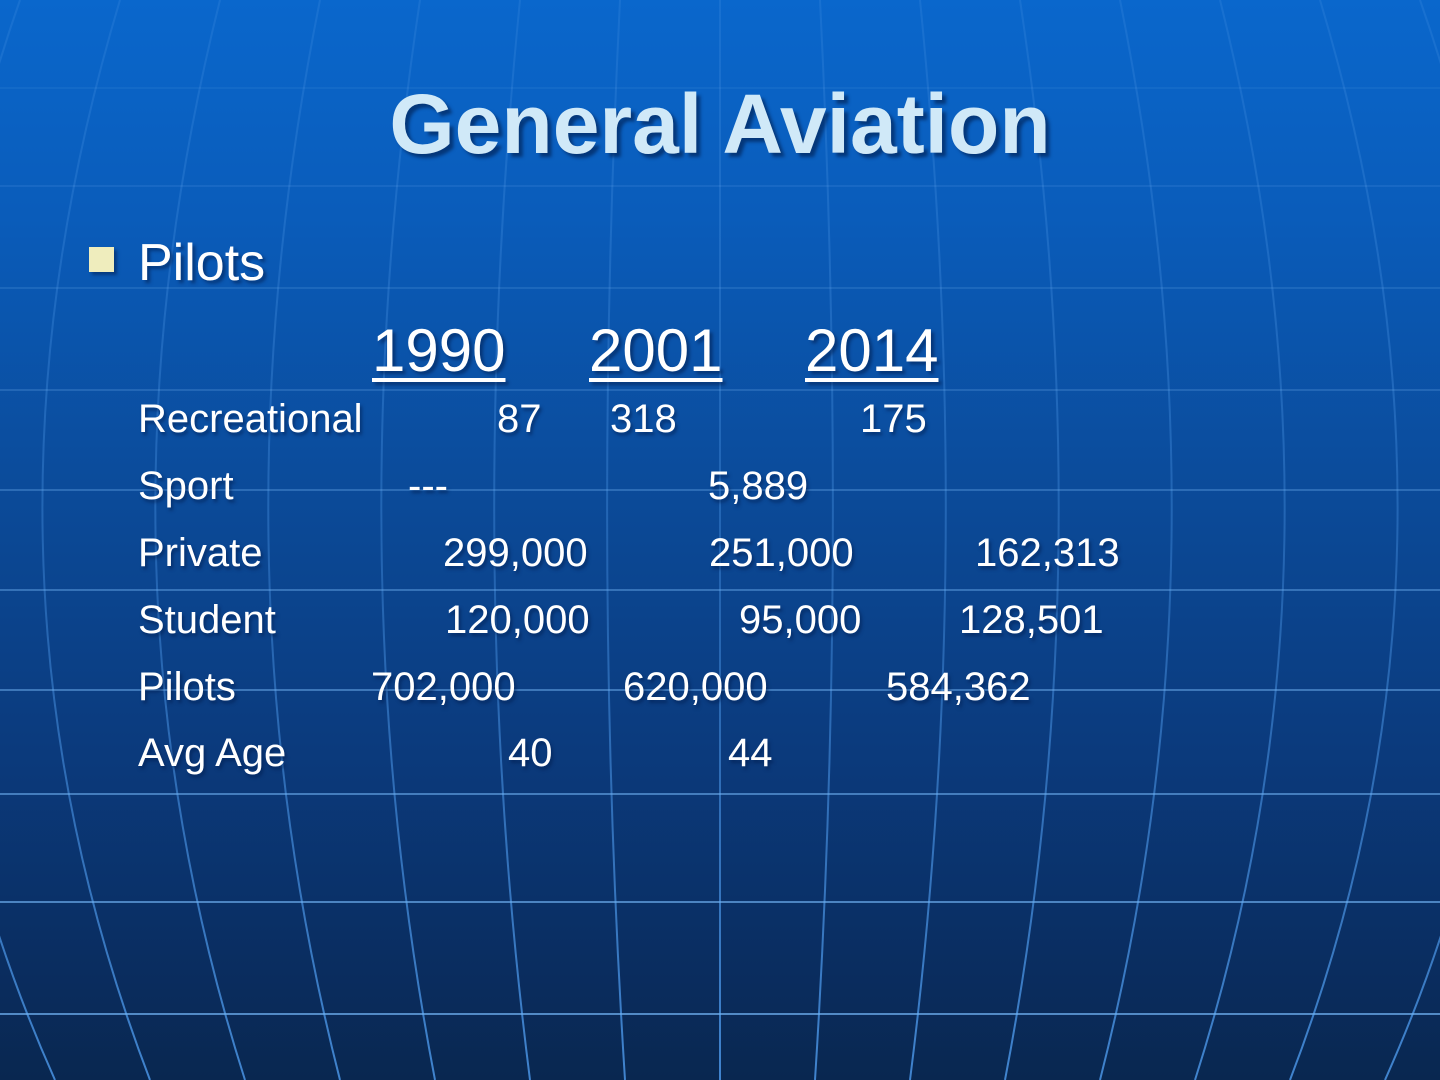  I want to click on bullet-square-icon, so click(101, 259).